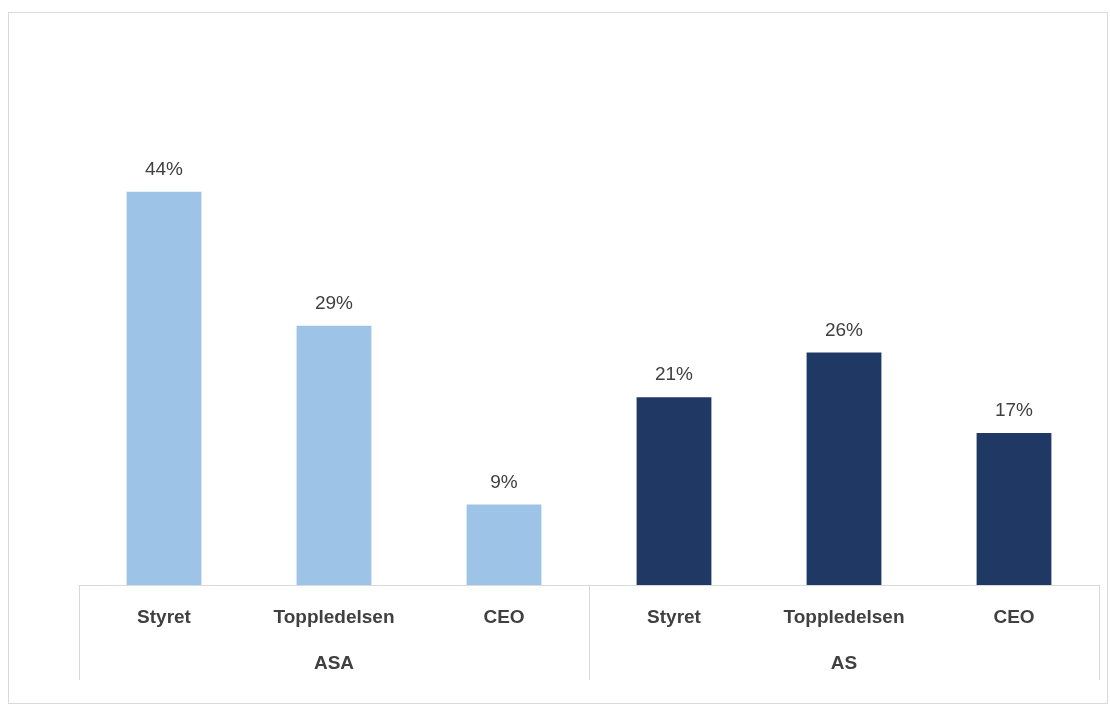  I want to click on text: ASA, so click(334, 662).